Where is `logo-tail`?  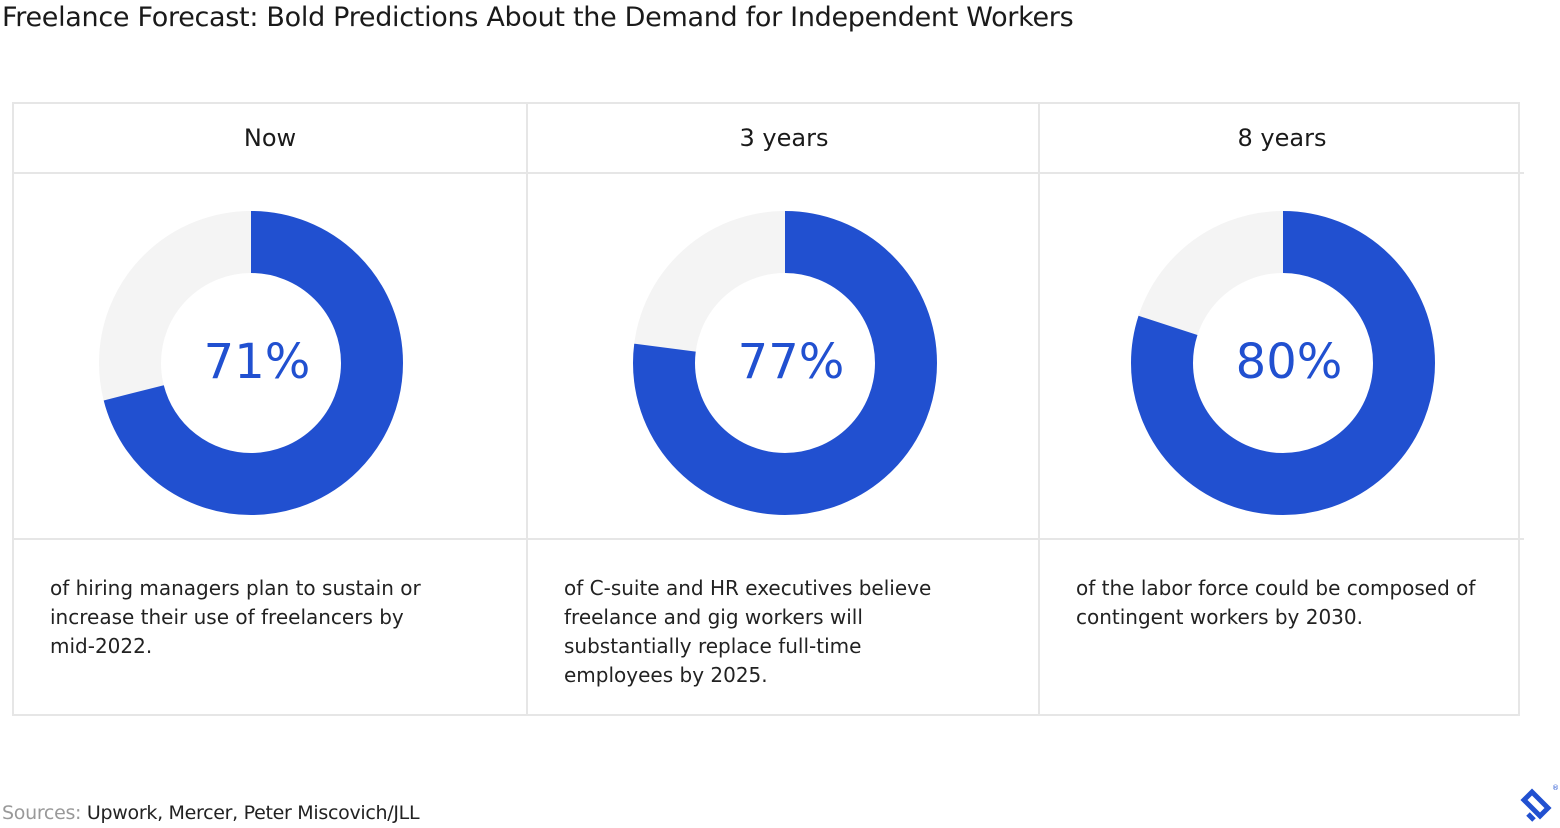
logo-tail is located at coordinates (1531, 817).